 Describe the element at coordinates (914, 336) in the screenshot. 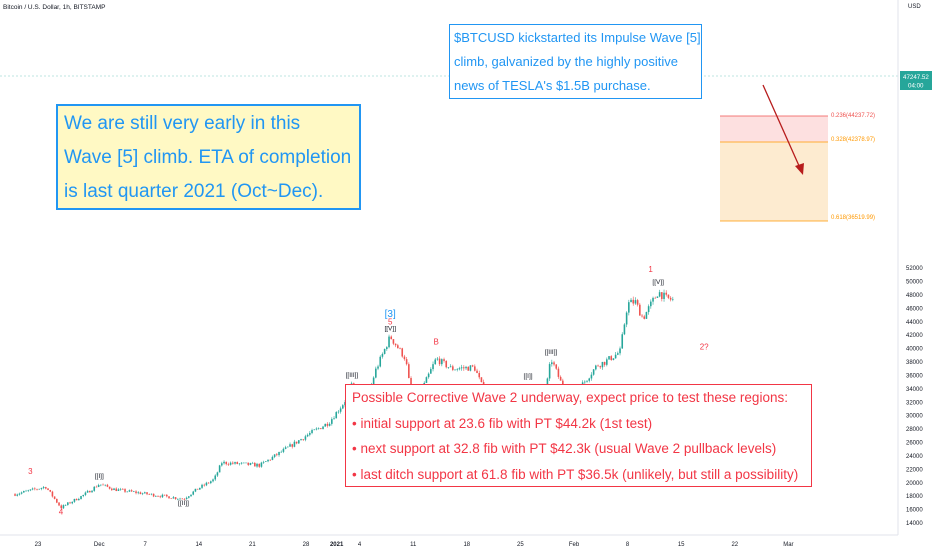

I see `y-tick-label: 42000` at that location.